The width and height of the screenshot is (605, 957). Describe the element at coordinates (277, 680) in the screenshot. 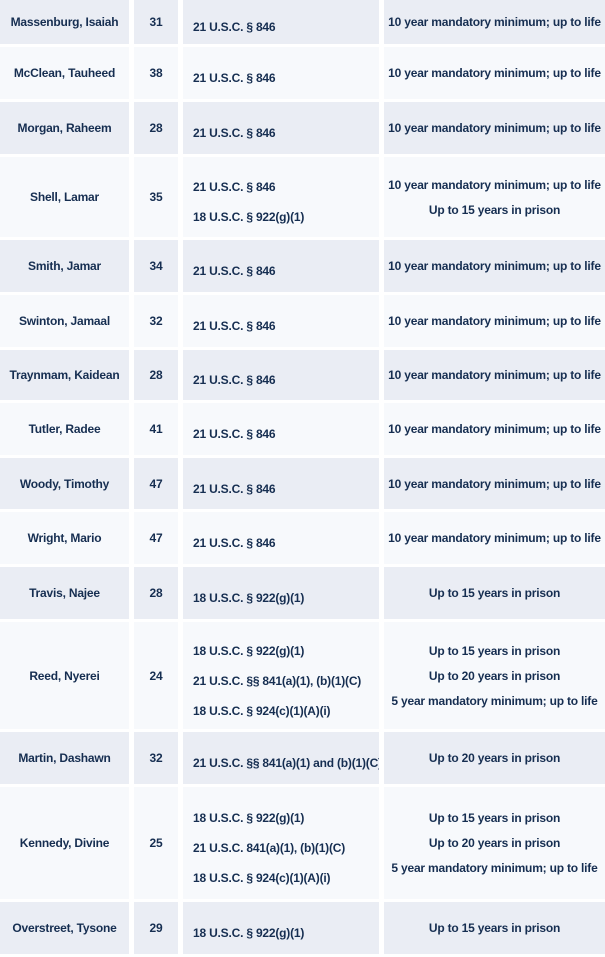

I see `charge-citation: 21 U.S.C. §§ 841(a)(1), (b)(1)(C)` at that location.